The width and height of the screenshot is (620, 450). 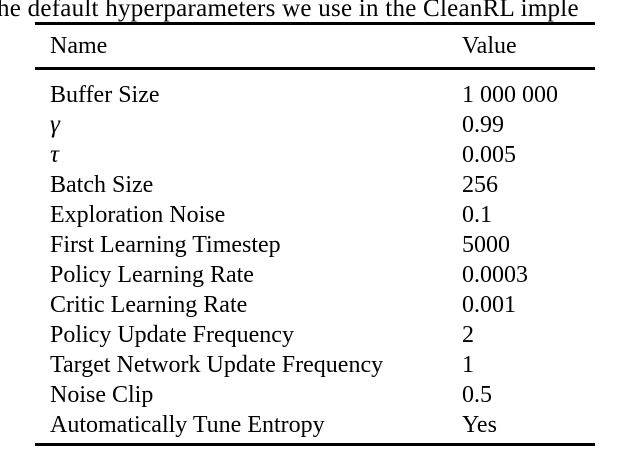 I want to click on param-value-cell: 0.1, so click(x=477, y=214).